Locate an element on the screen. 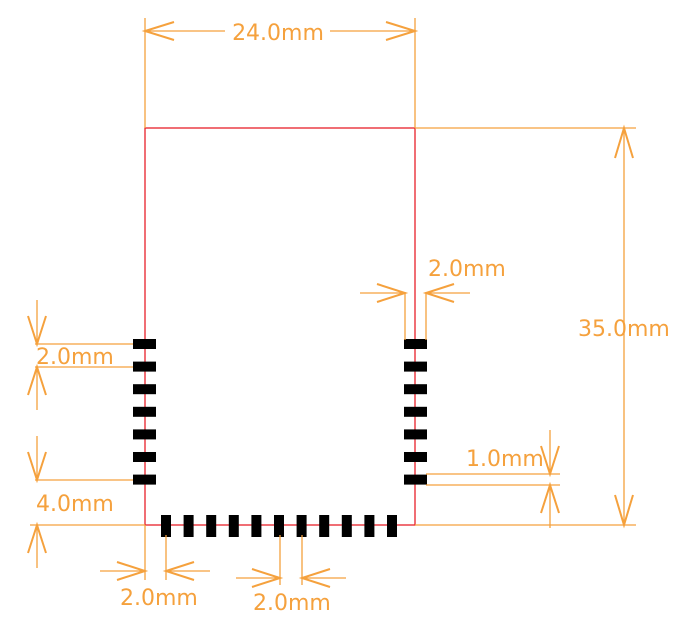  edge-offset-arrow-left is located at coordinates (132, 571).